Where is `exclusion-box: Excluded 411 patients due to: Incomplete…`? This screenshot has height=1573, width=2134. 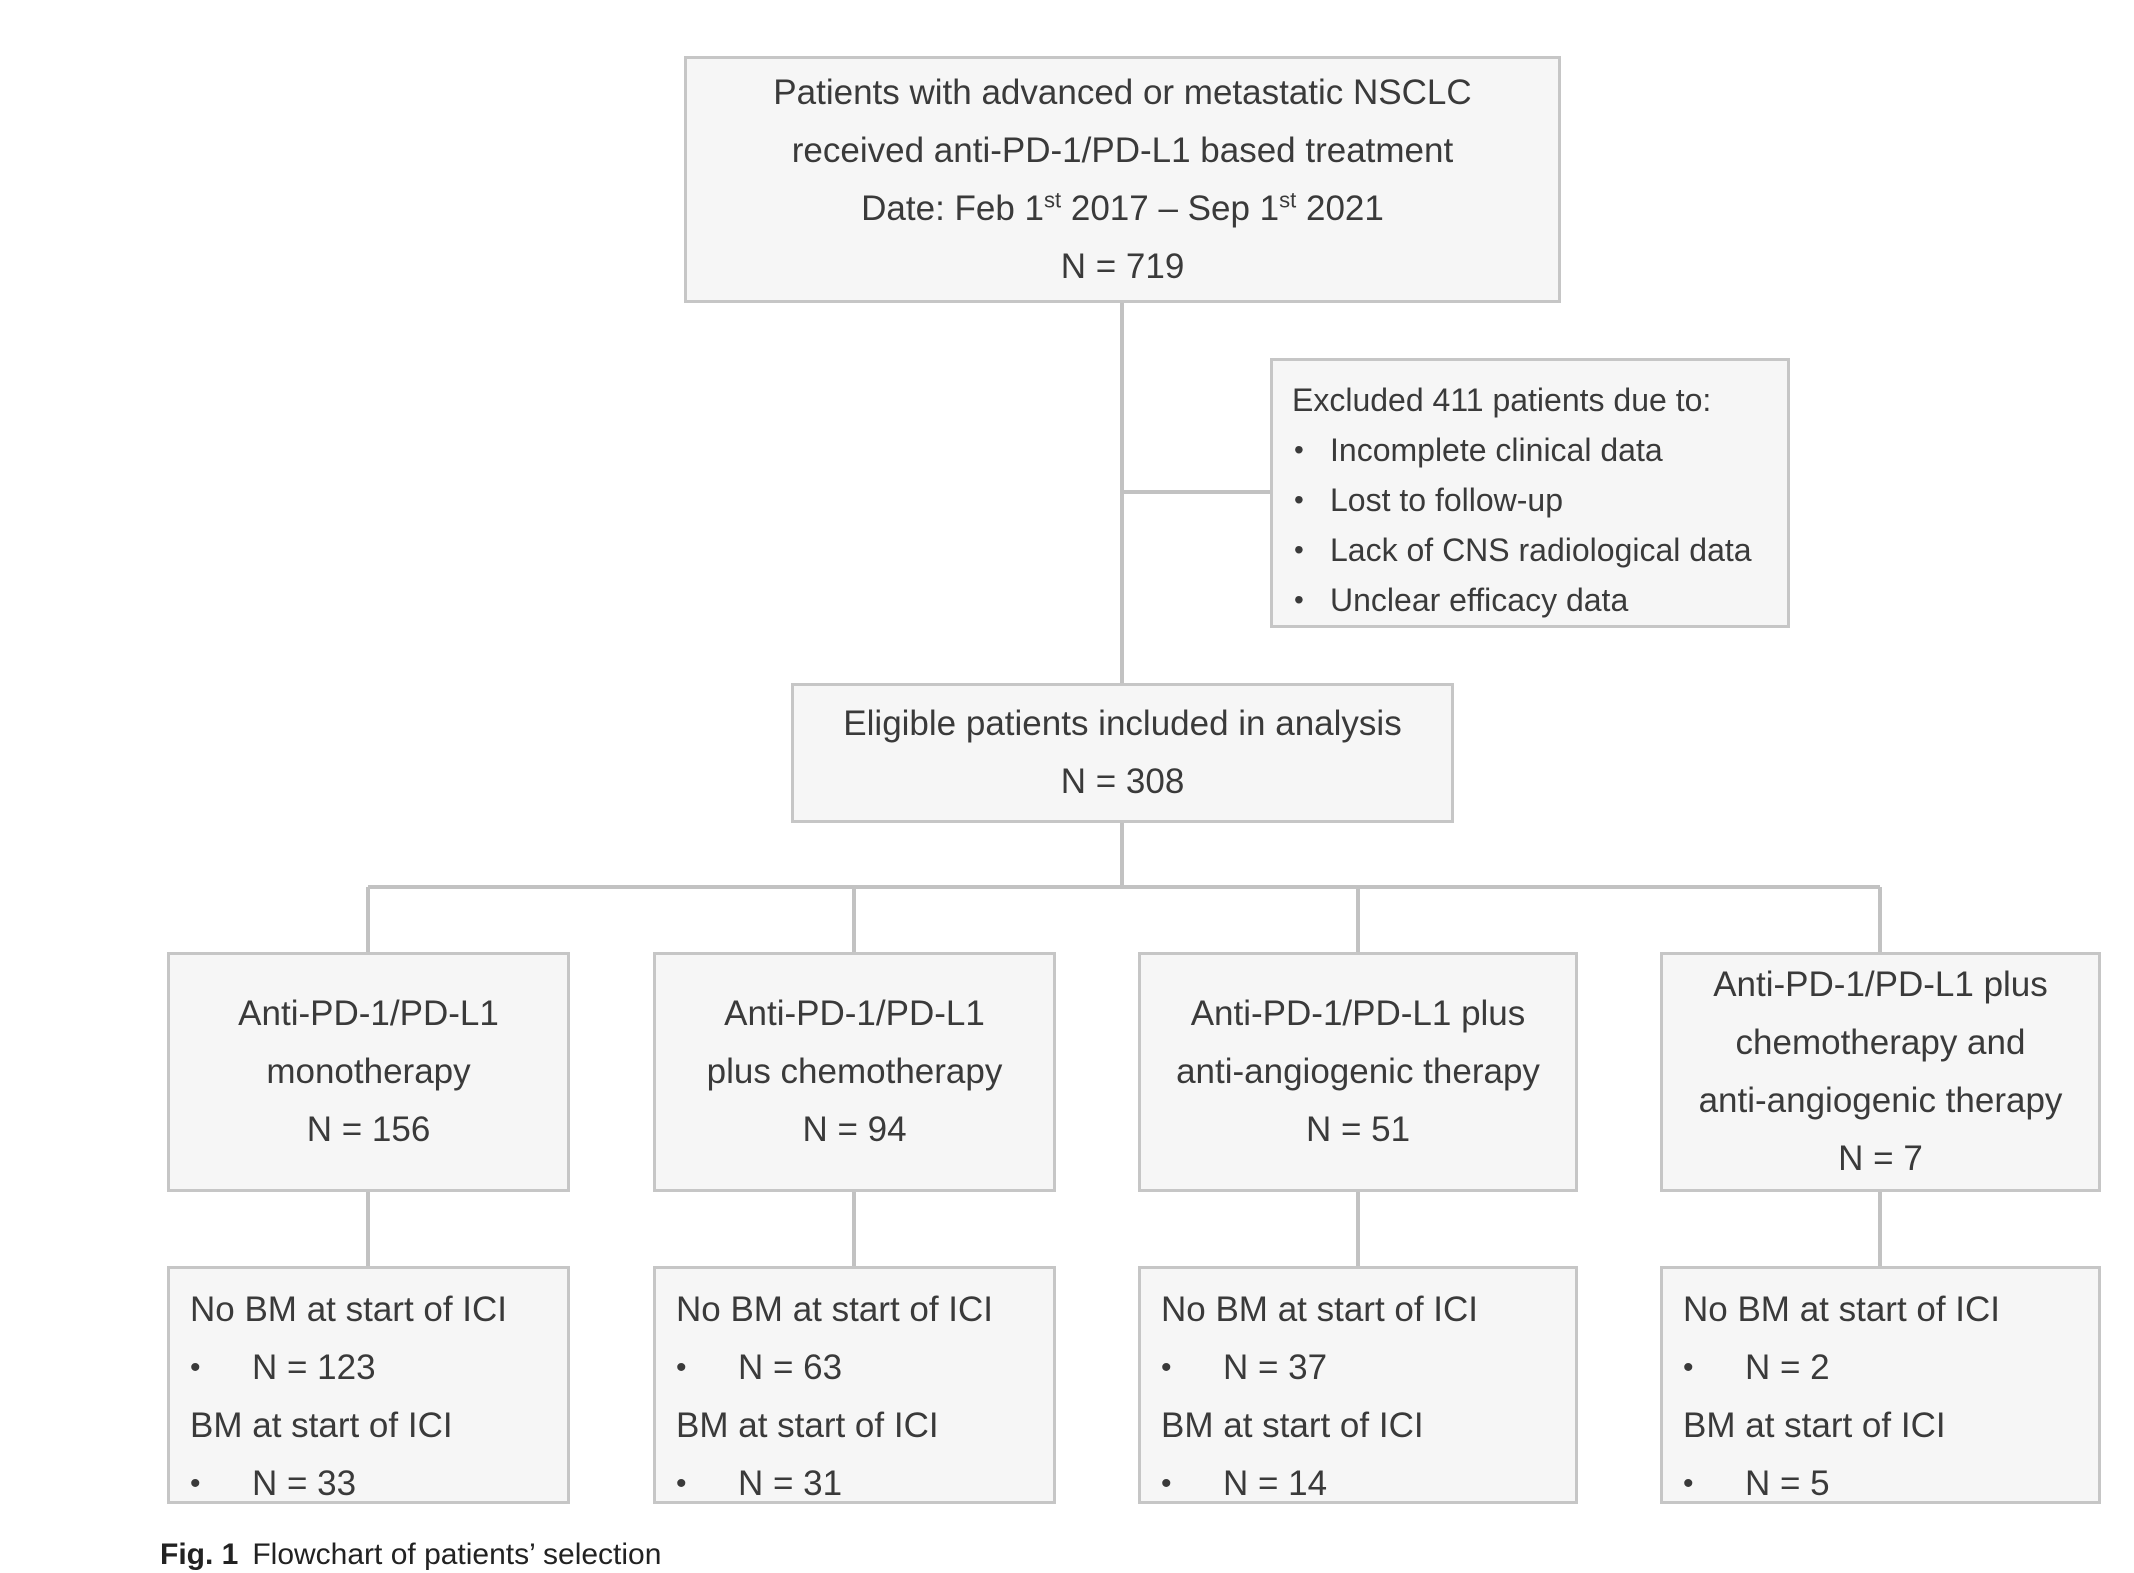
exclusion-box: Excluded 411 patients due to: Incomplete… is located at coordinates (1530, 493).